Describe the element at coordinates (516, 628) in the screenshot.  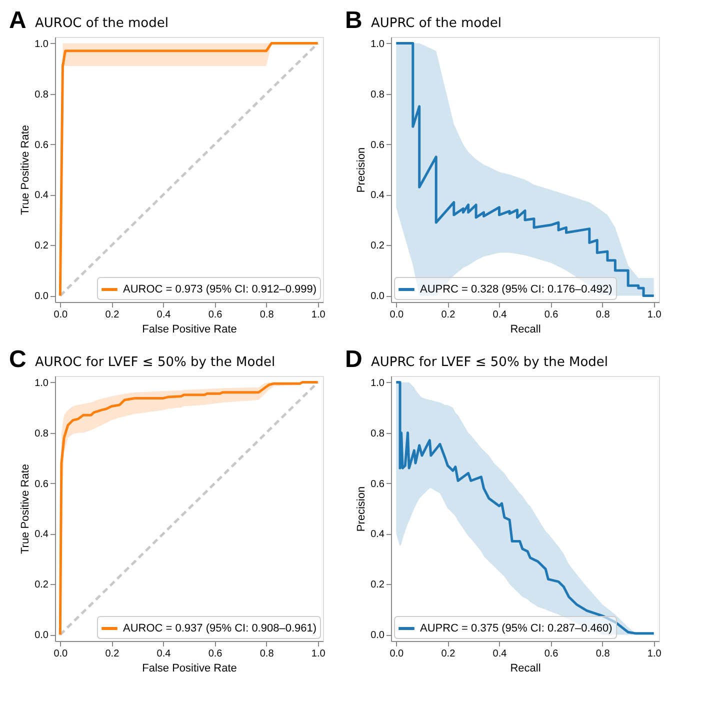
I see `legend-label: AUPRC = 0.375 (95% CI: 0.287–0.460)` at that location.